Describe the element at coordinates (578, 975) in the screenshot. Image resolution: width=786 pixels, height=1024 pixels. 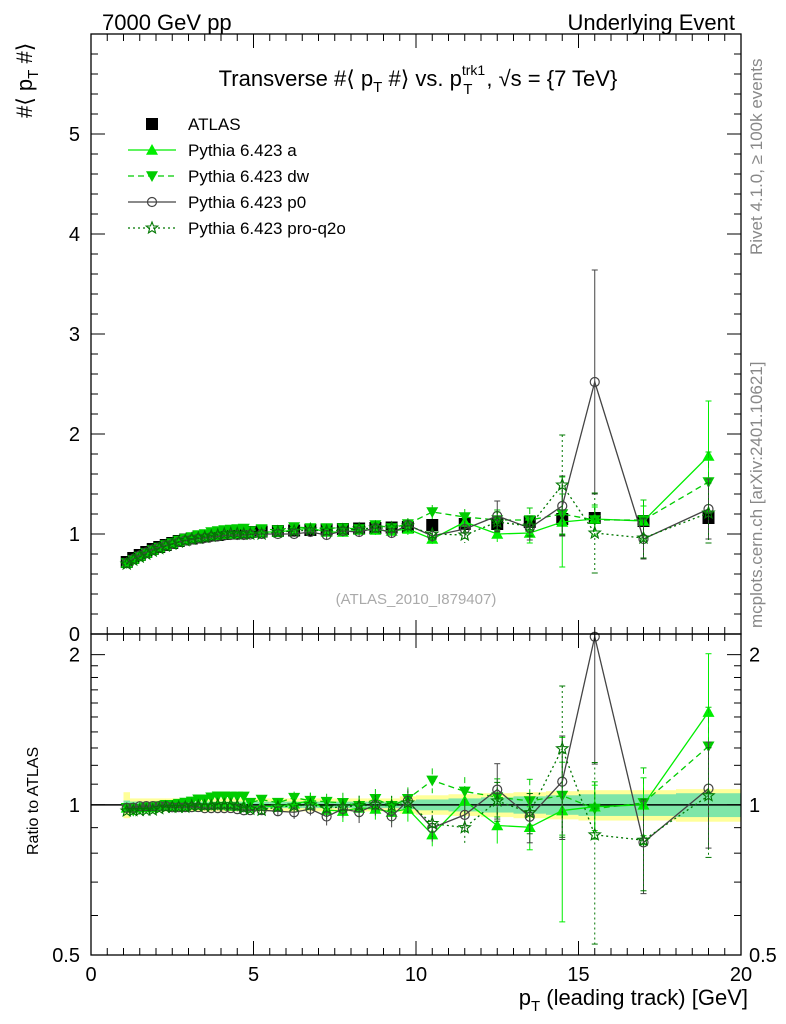
I see `x-tick-label: 15` at that location.